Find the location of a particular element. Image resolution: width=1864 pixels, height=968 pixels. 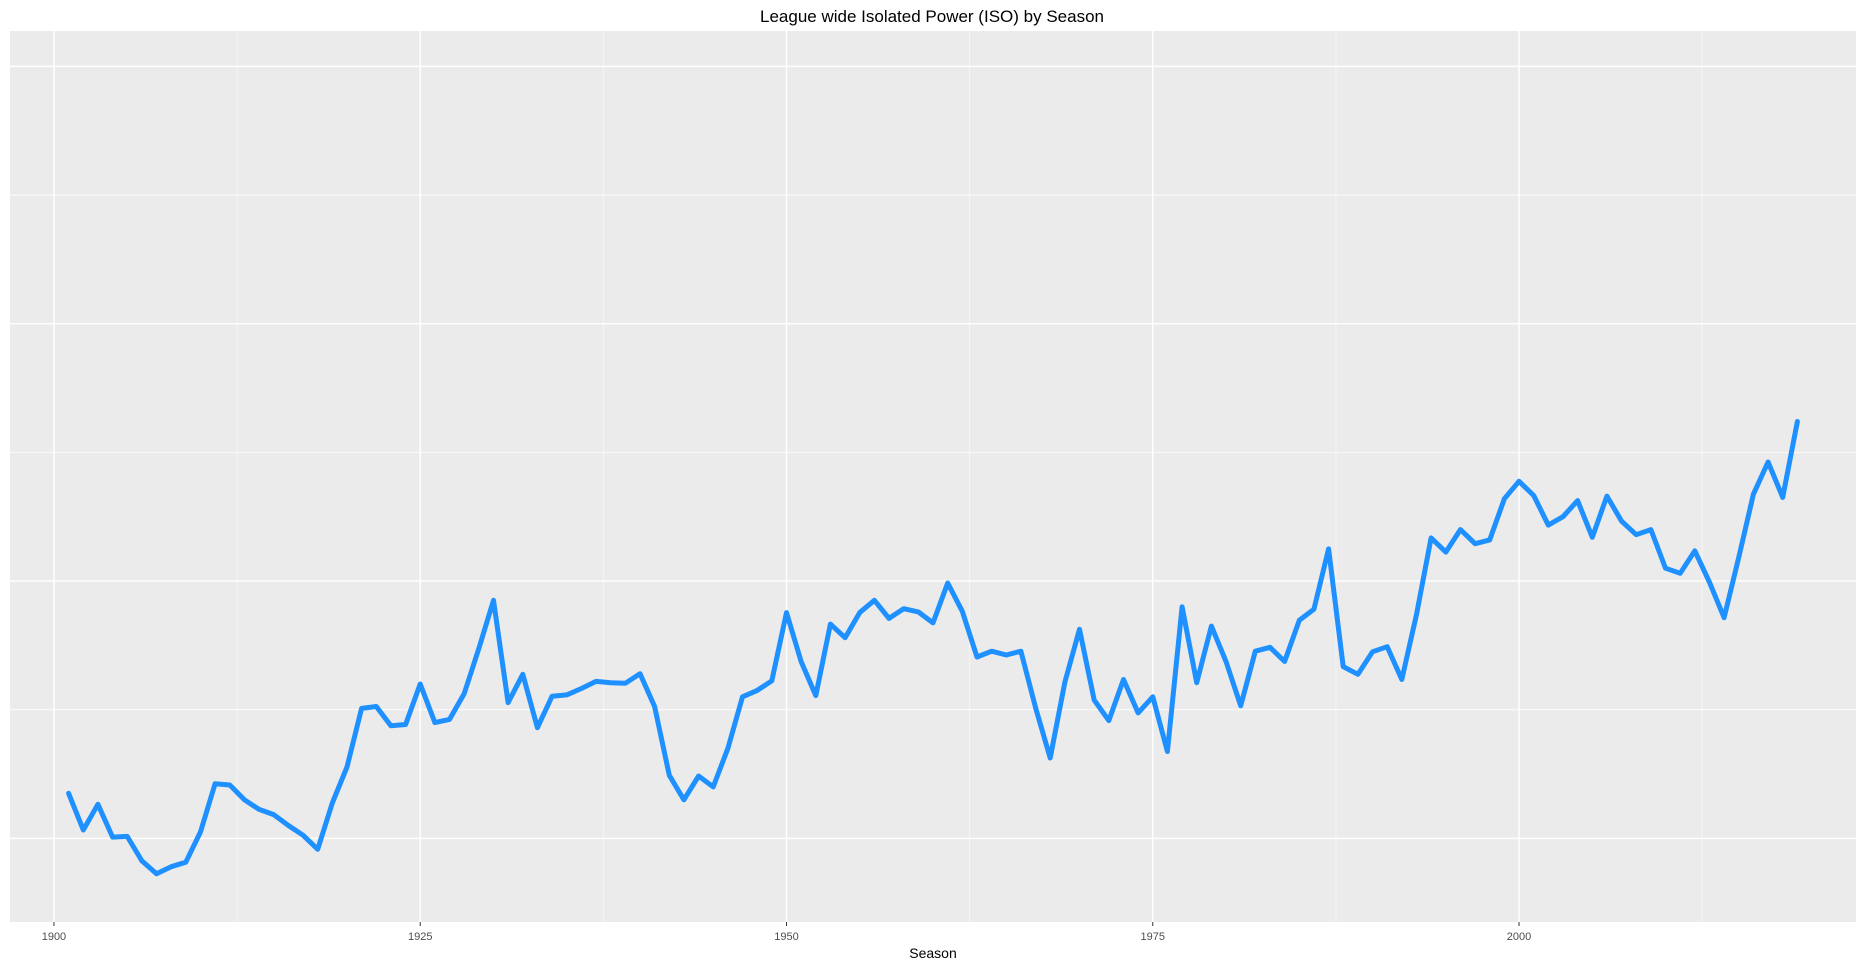

x-tick-label: 1900 is located at coordinates (54, 937).